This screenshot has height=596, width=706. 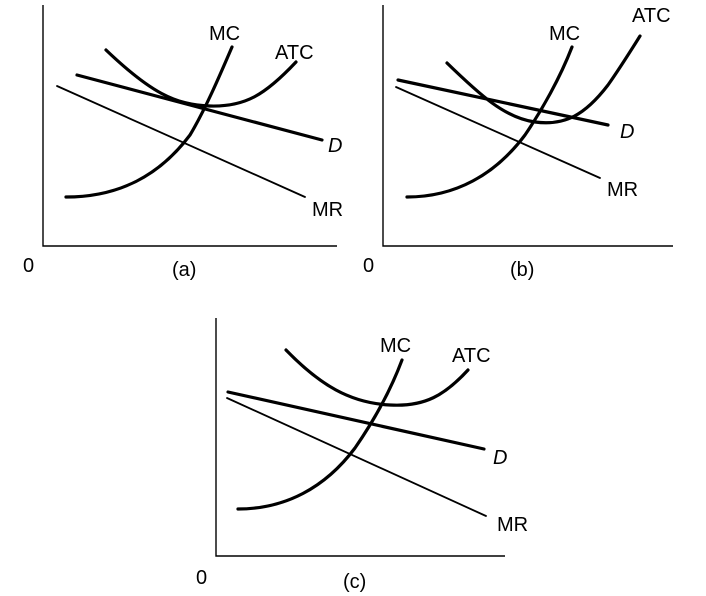 What do you see at coordinates (224, 34) in the screenshot?
I see `panel-a-mc-label: MC` at bounding box center [224, 34].